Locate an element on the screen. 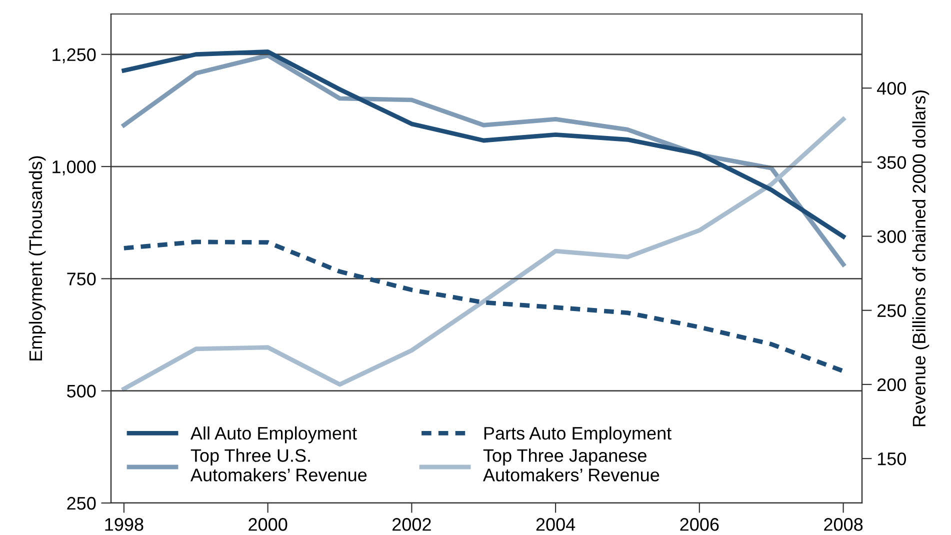  y2-tick-label: 300 is located at coordinates (891, 236).